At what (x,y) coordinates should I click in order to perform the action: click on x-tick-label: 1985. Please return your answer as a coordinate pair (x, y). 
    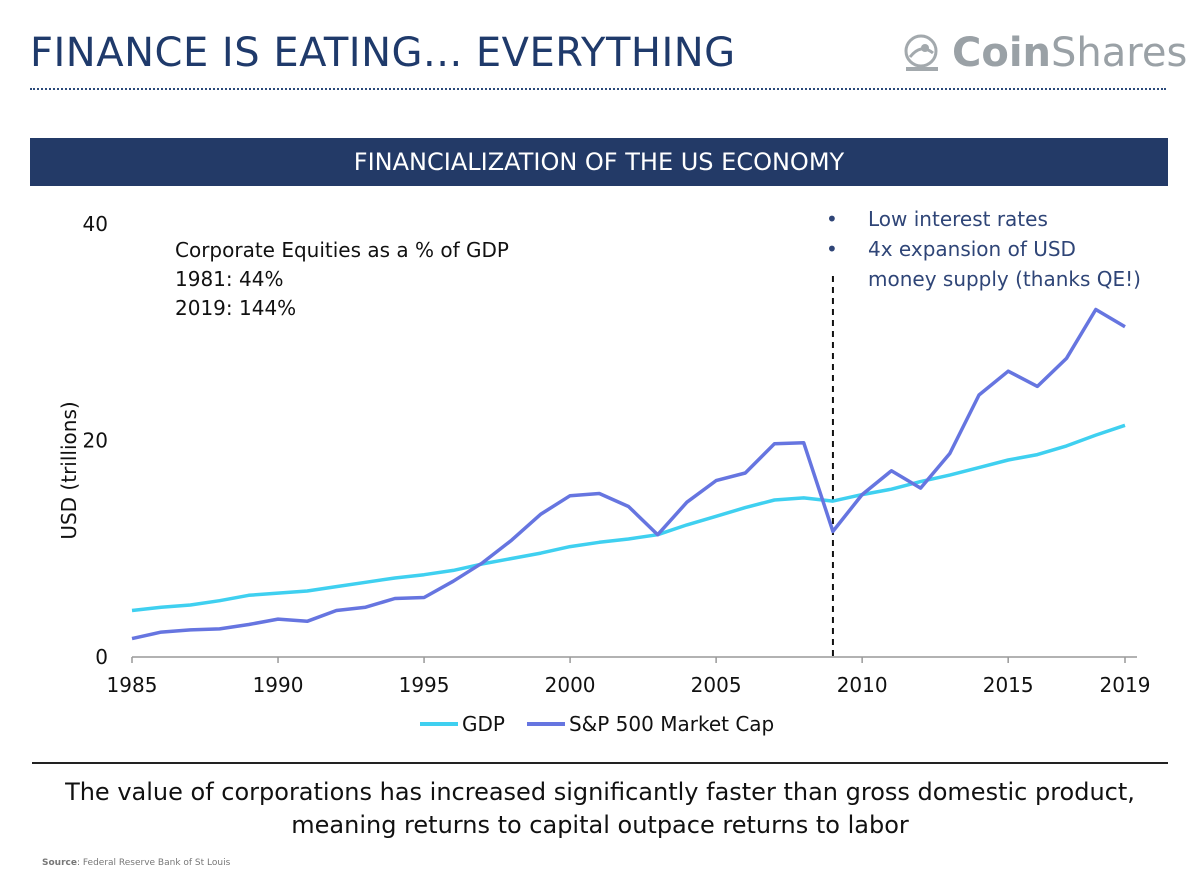
    Looking at the image, I should click on (132, 685).